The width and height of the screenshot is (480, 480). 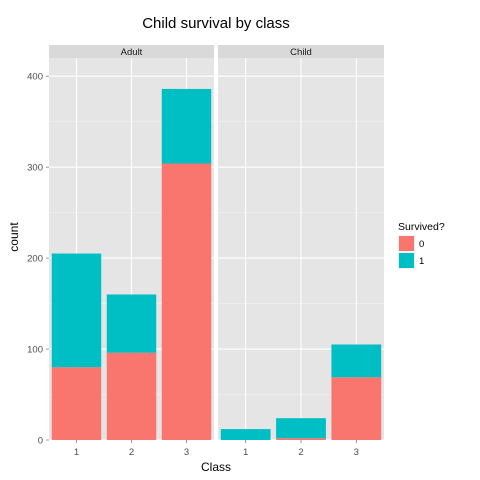 I want to click on facet-strip-label: Adult, so click(x=132, y=52).